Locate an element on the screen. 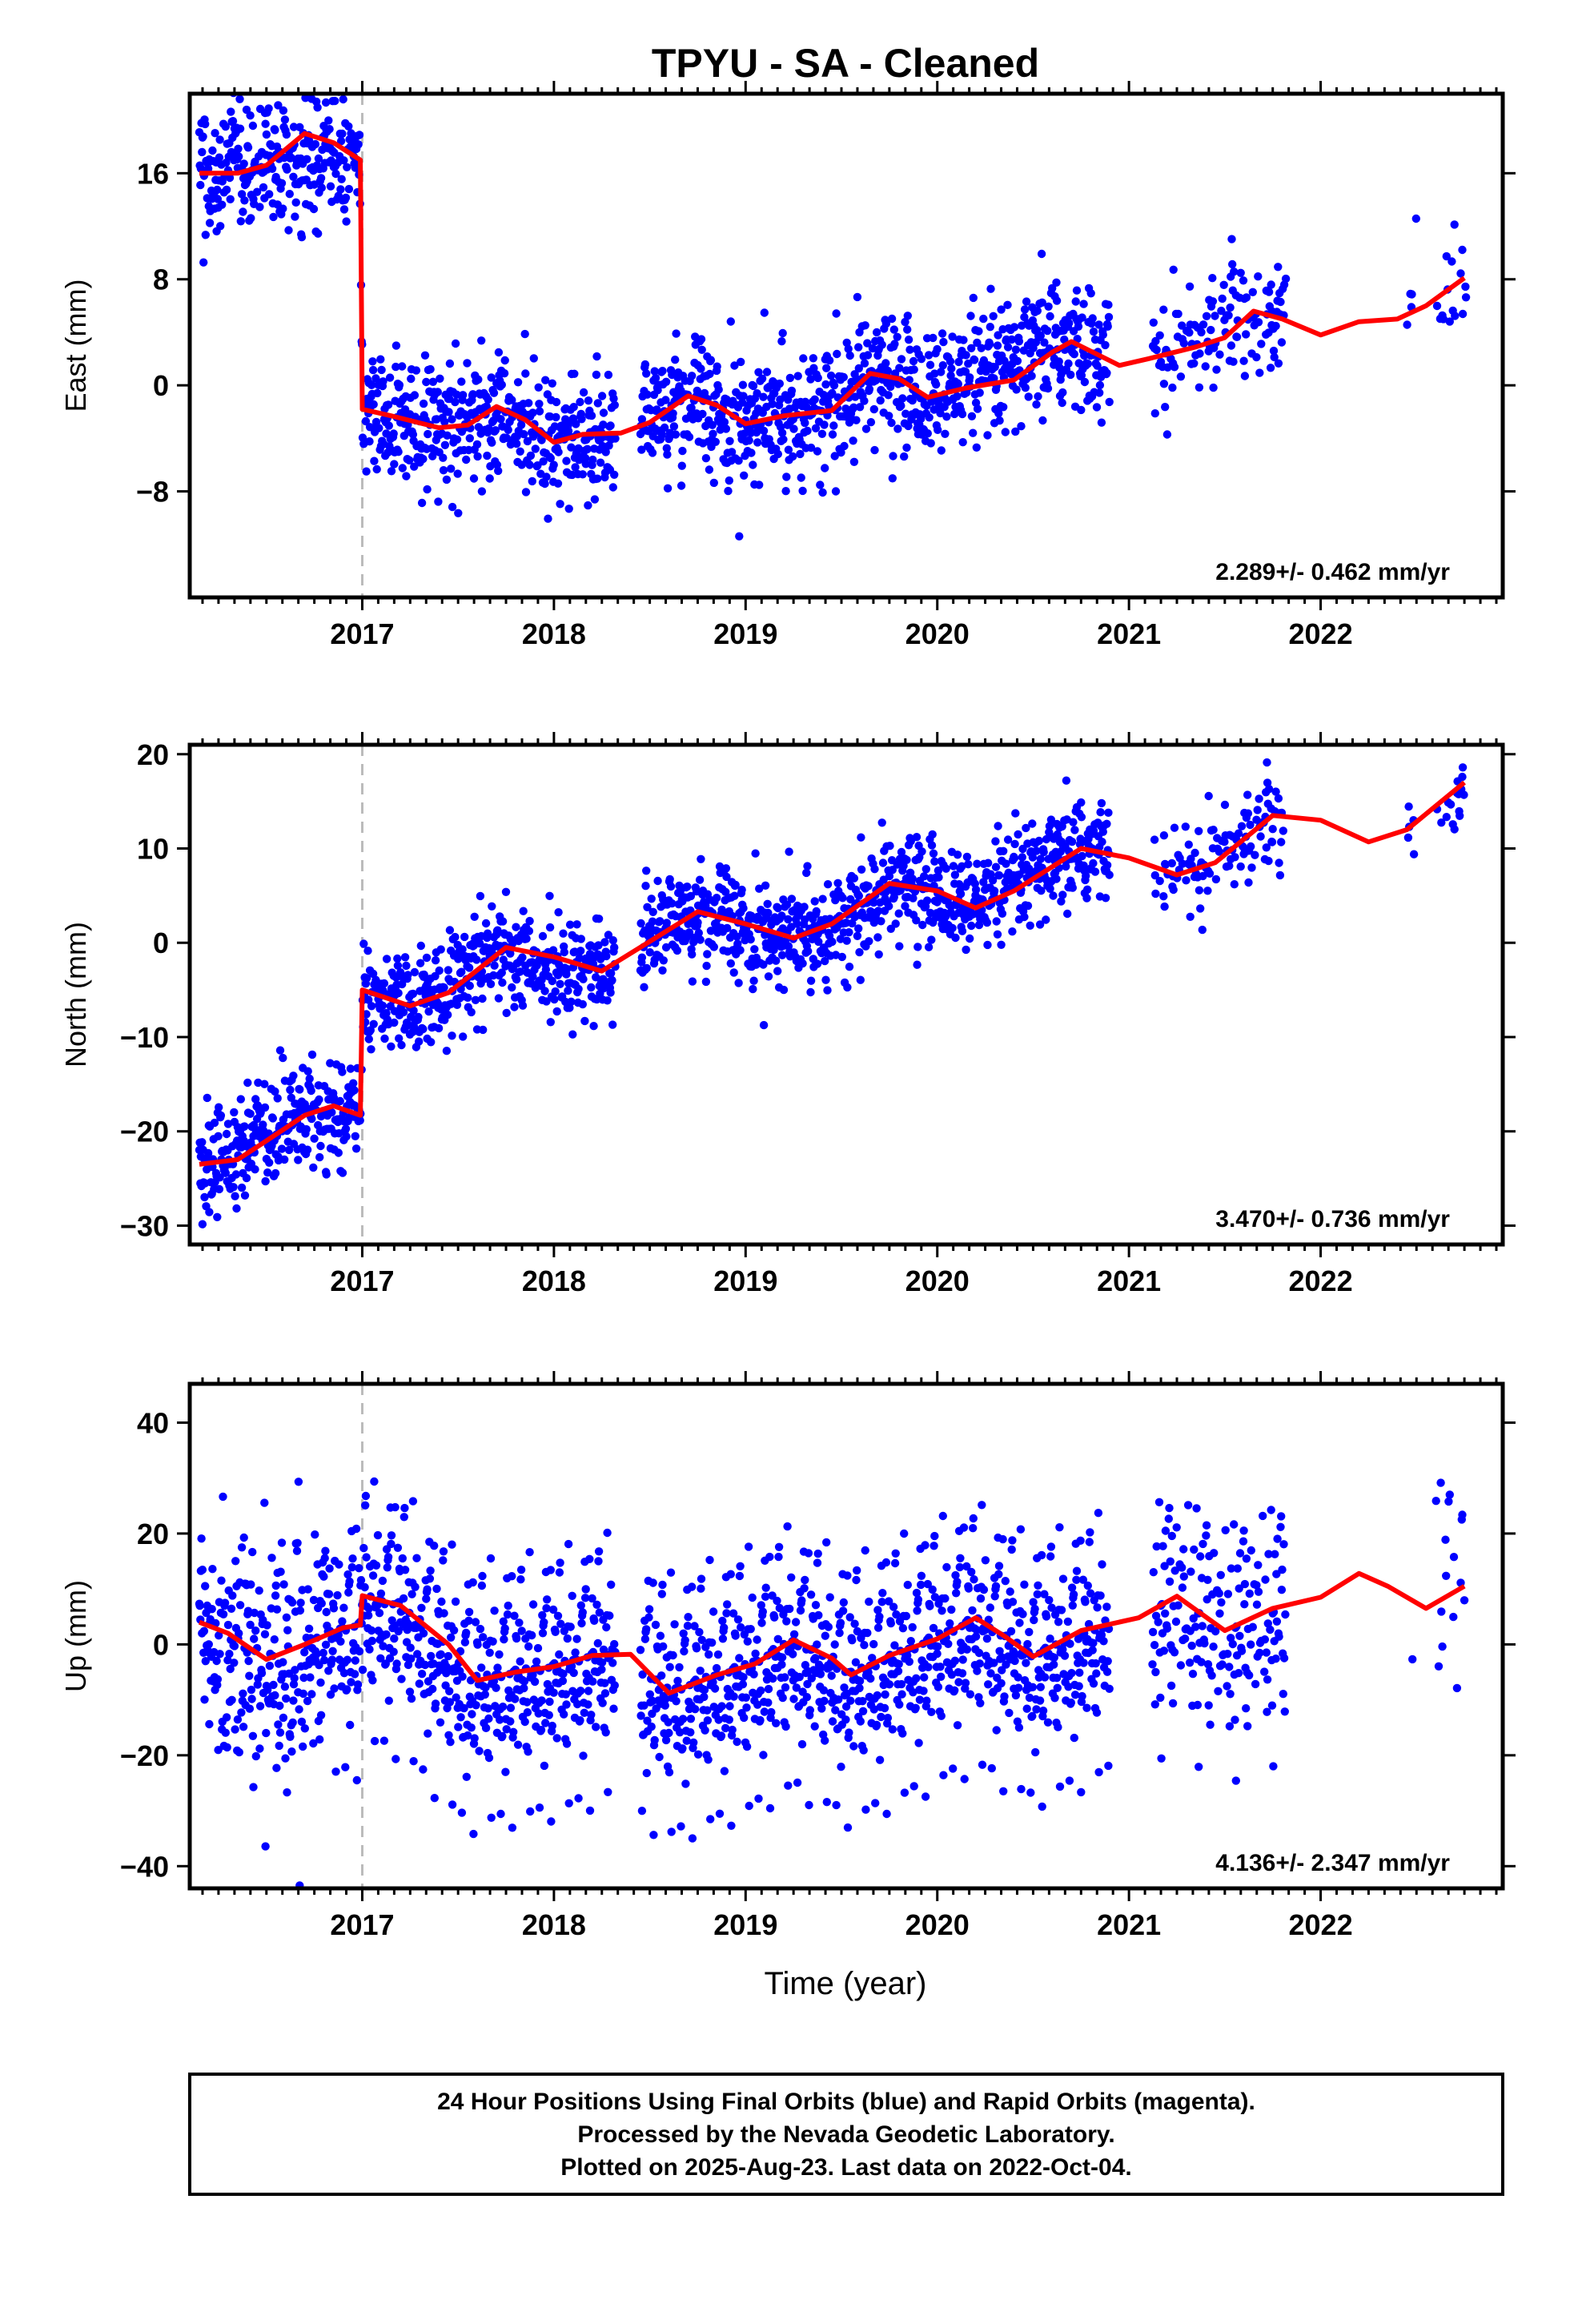  daily-positions is located at coordinates (832, 1683).